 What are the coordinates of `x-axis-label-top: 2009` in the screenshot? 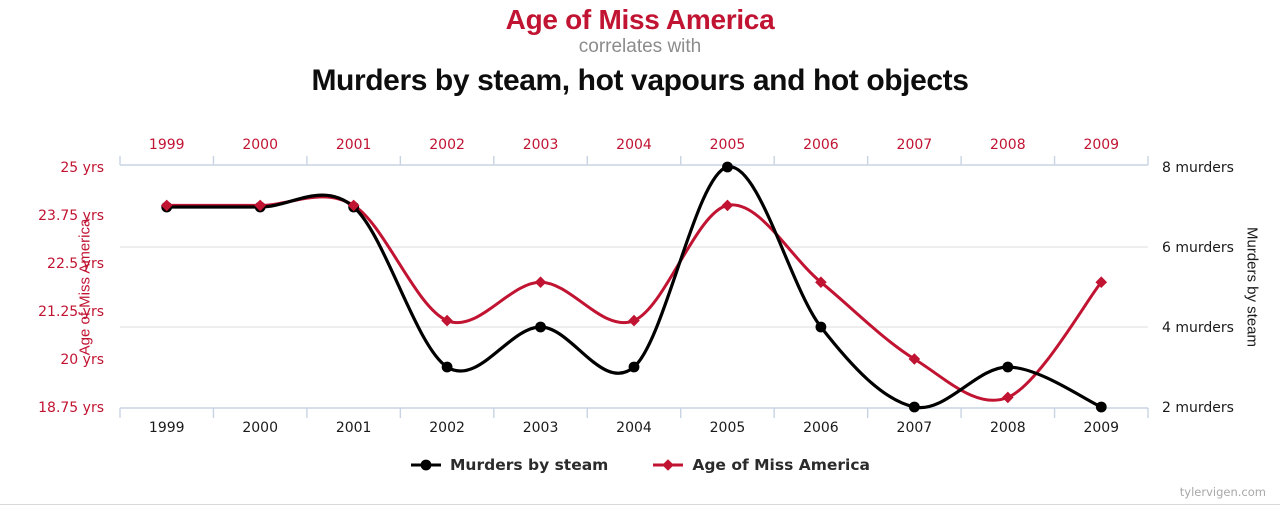 It's located at (1101, 145).